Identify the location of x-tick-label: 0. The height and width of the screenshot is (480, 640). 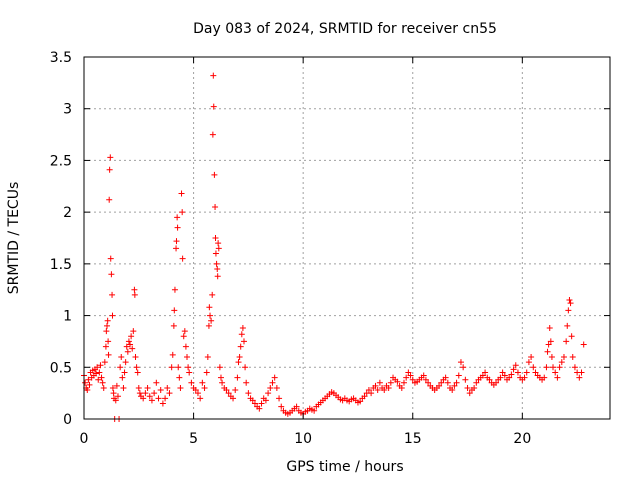
(84, 439).